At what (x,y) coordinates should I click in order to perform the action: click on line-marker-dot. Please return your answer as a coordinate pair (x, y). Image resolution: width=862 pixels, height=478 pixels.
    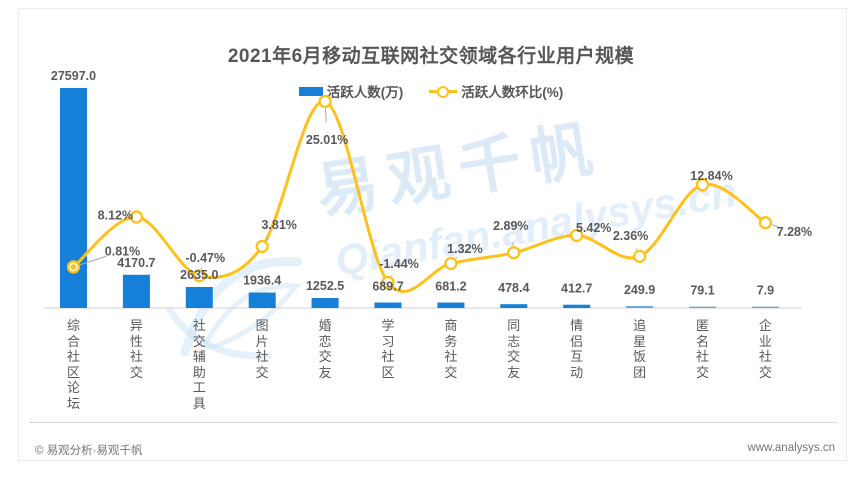
    Looking at the image, I should click on (73, 267).